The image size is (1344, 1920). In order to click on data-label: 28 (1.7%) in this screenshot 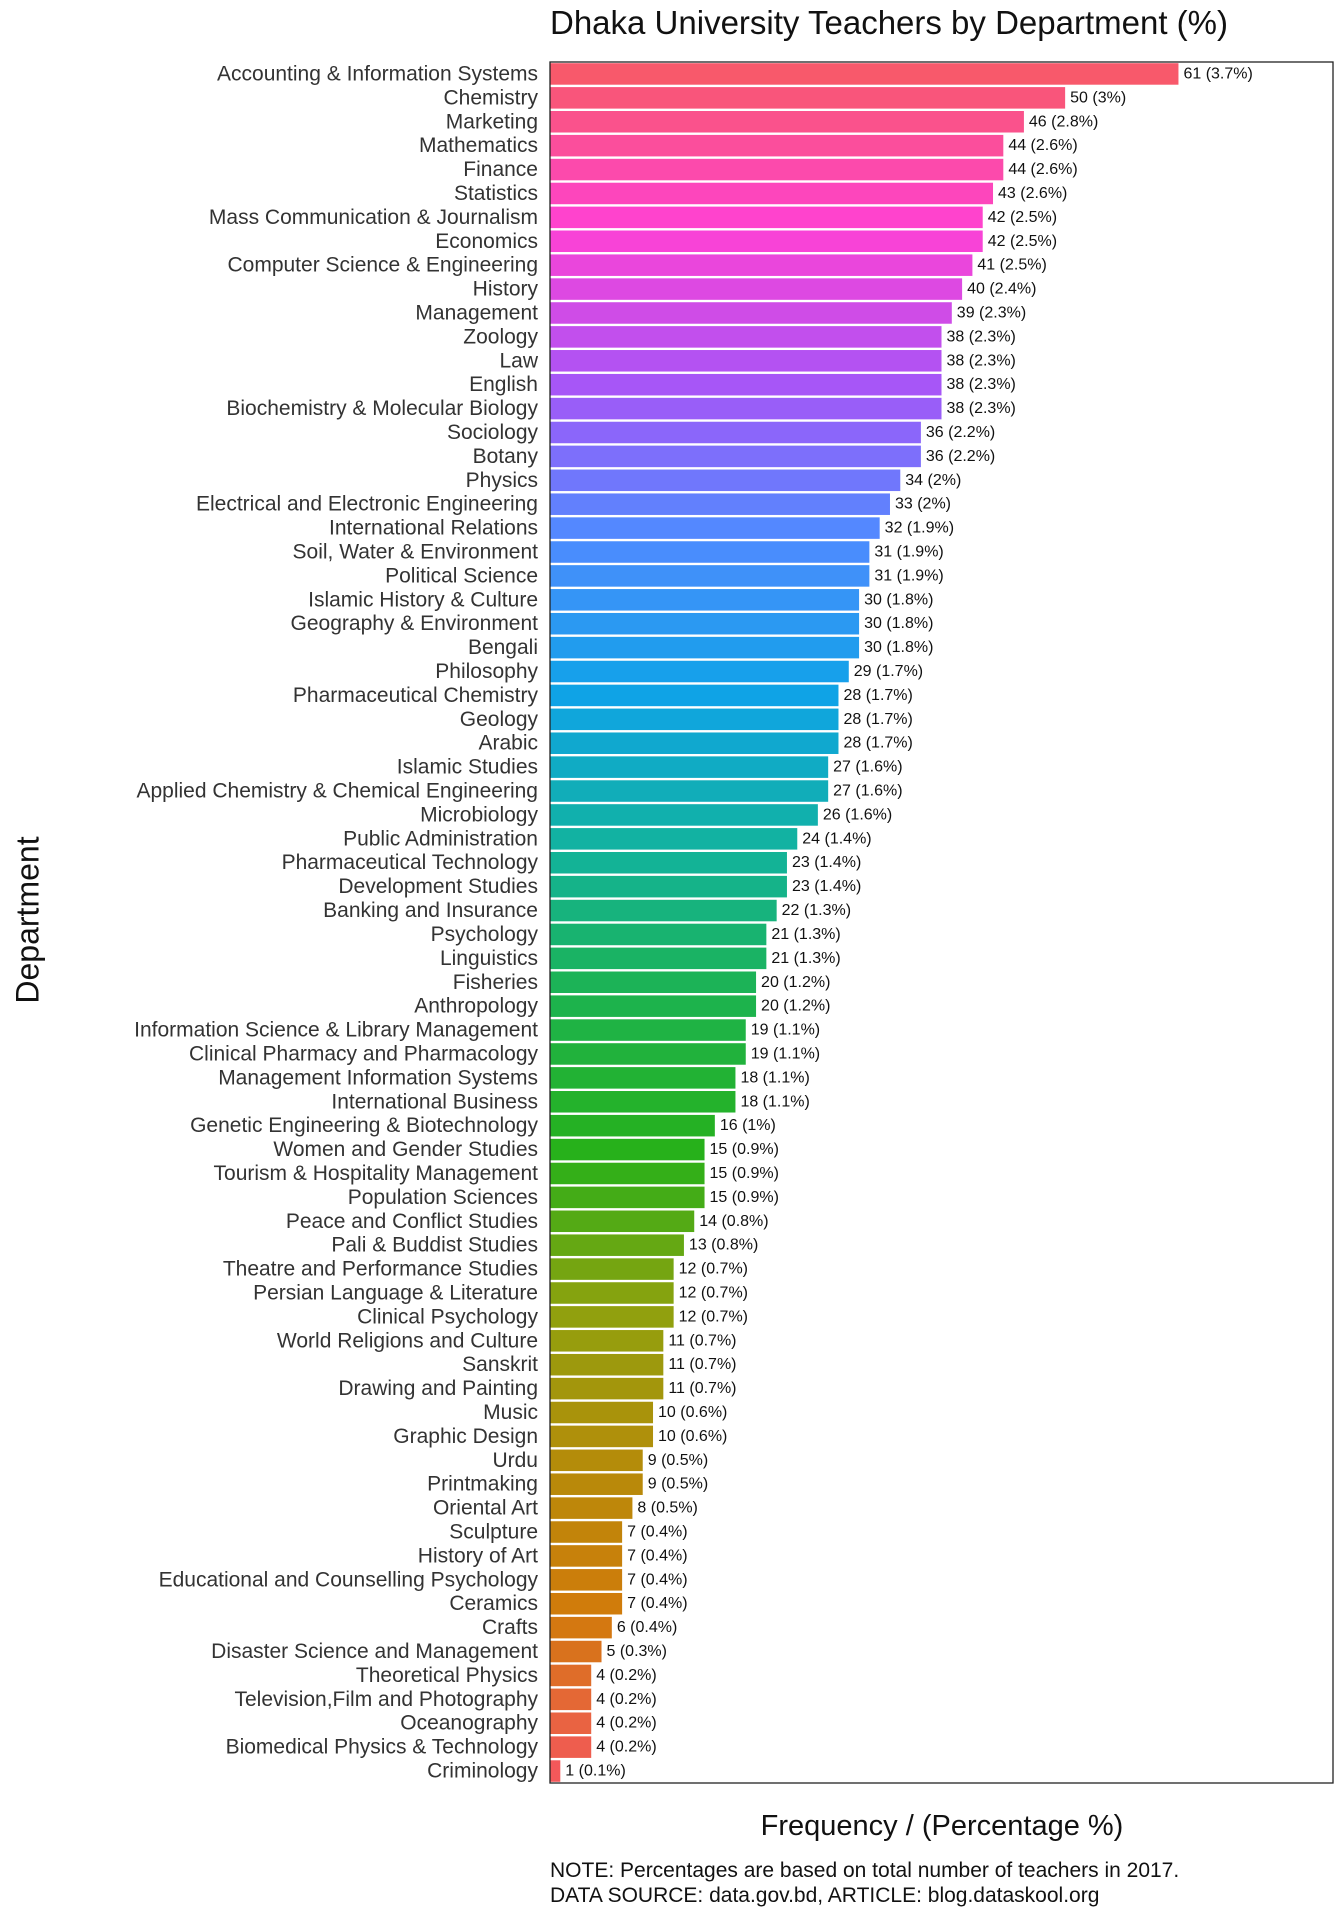, I will do `click(877, 743)`.